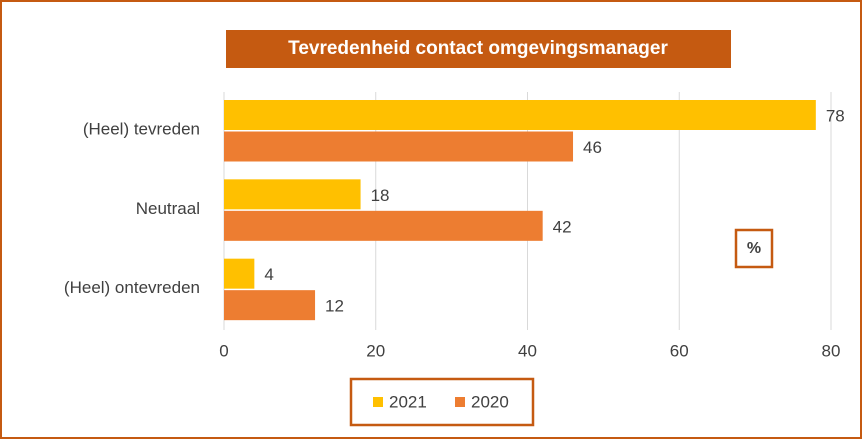 This screenshot has width=862, height=439. I want to click on annotation: %, so click(754, 248).